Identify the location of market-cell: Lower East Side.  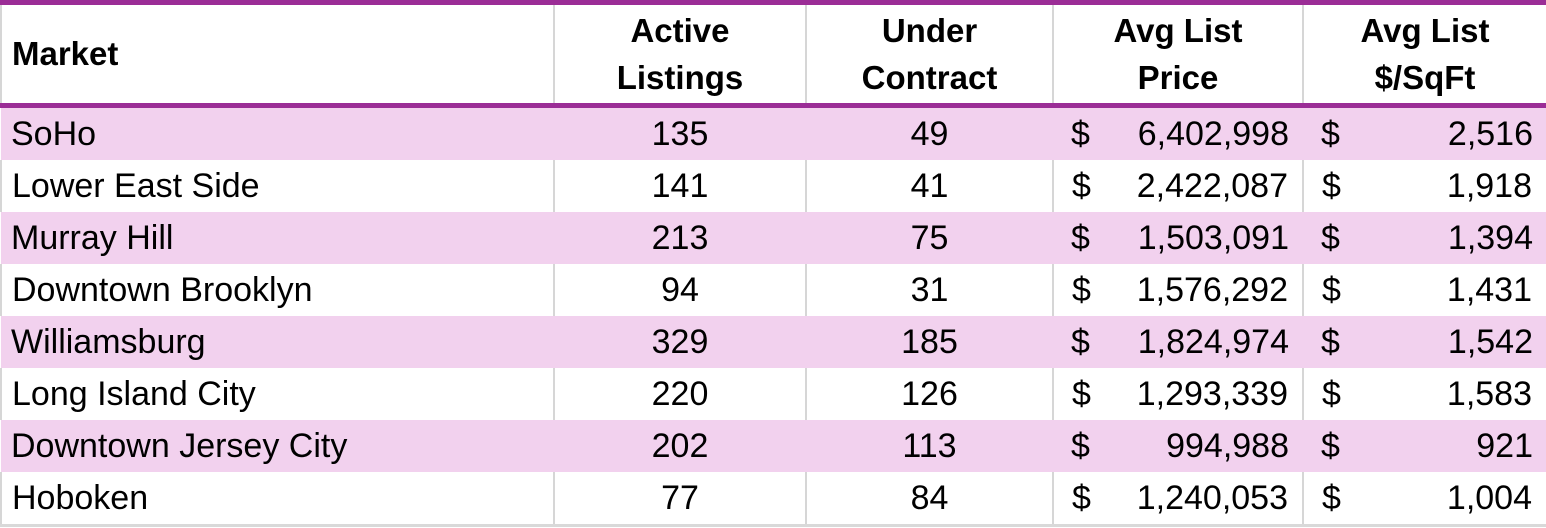
(277, 186).